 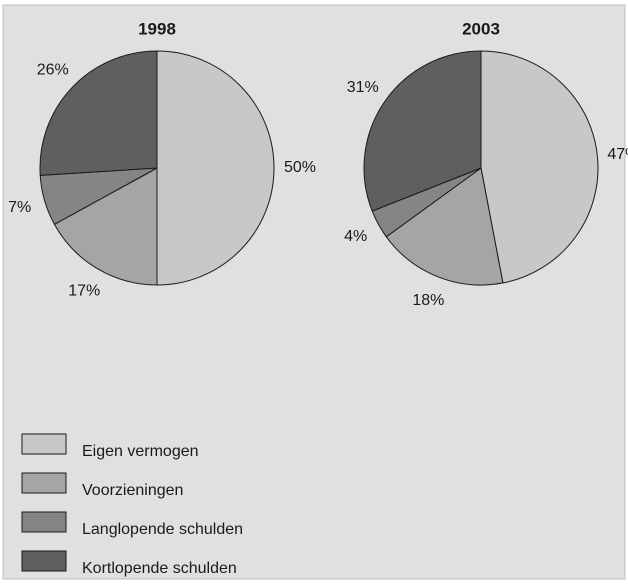 What do you see at coordinates (617, 154) in the screenshot?
I see `value-label: 47%` at bounding box center [617, 154].